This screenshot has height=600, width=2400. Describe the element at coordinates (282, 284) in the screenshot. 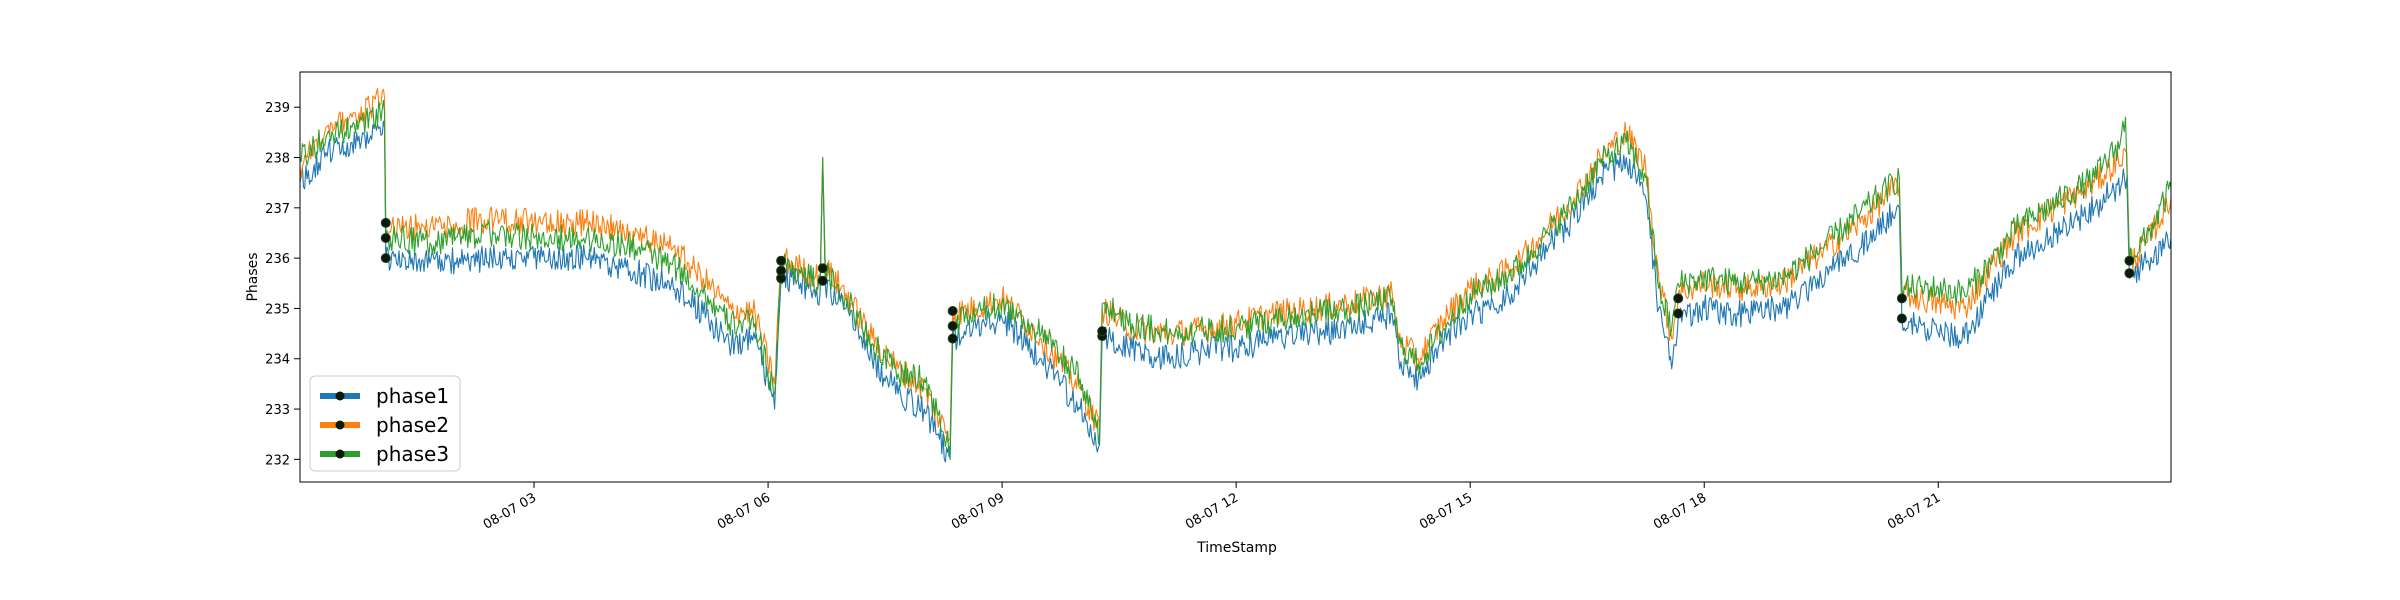

I see `y-axis: 232 233 234 235 236 237 238 239` at that location.